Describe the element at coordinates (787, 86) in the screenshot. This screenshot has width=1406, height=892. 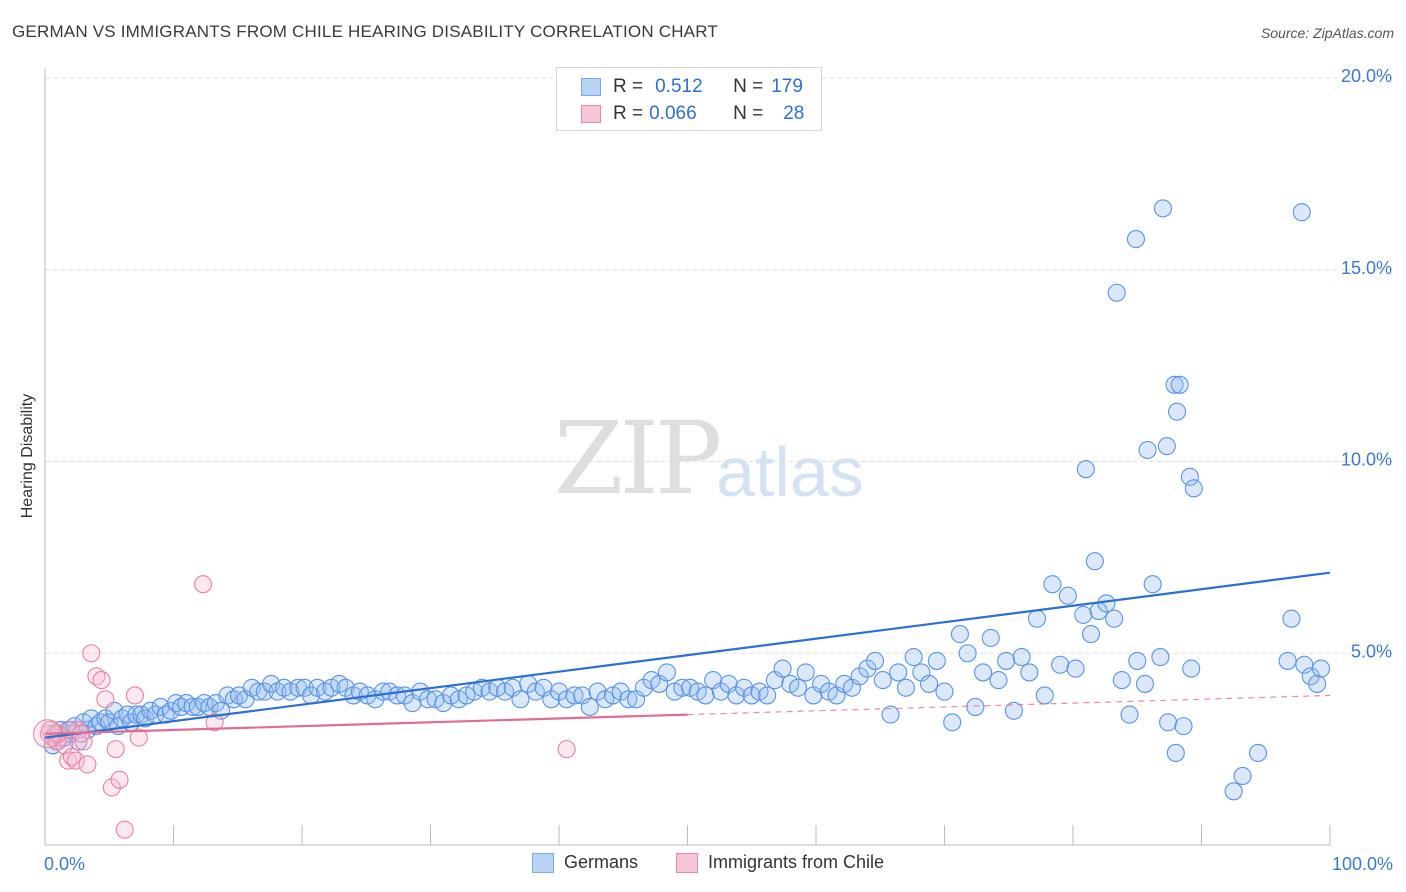
I see `legend-n-value: 179` at that location.